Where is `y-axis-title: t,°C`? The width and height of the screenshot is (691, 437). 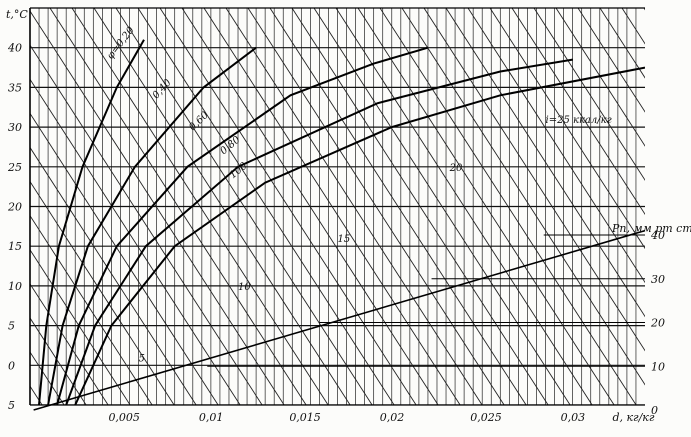 y-axis-title: t,°C is located at coordinates (17, 14).